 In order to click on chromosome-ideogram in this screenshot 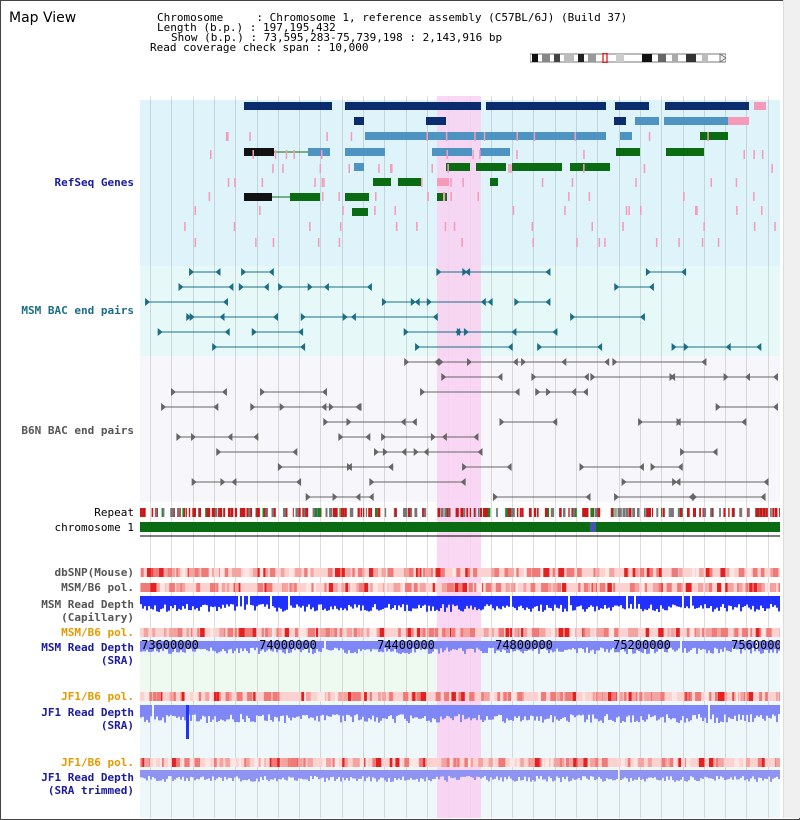, I will do `click(628, 58)`.